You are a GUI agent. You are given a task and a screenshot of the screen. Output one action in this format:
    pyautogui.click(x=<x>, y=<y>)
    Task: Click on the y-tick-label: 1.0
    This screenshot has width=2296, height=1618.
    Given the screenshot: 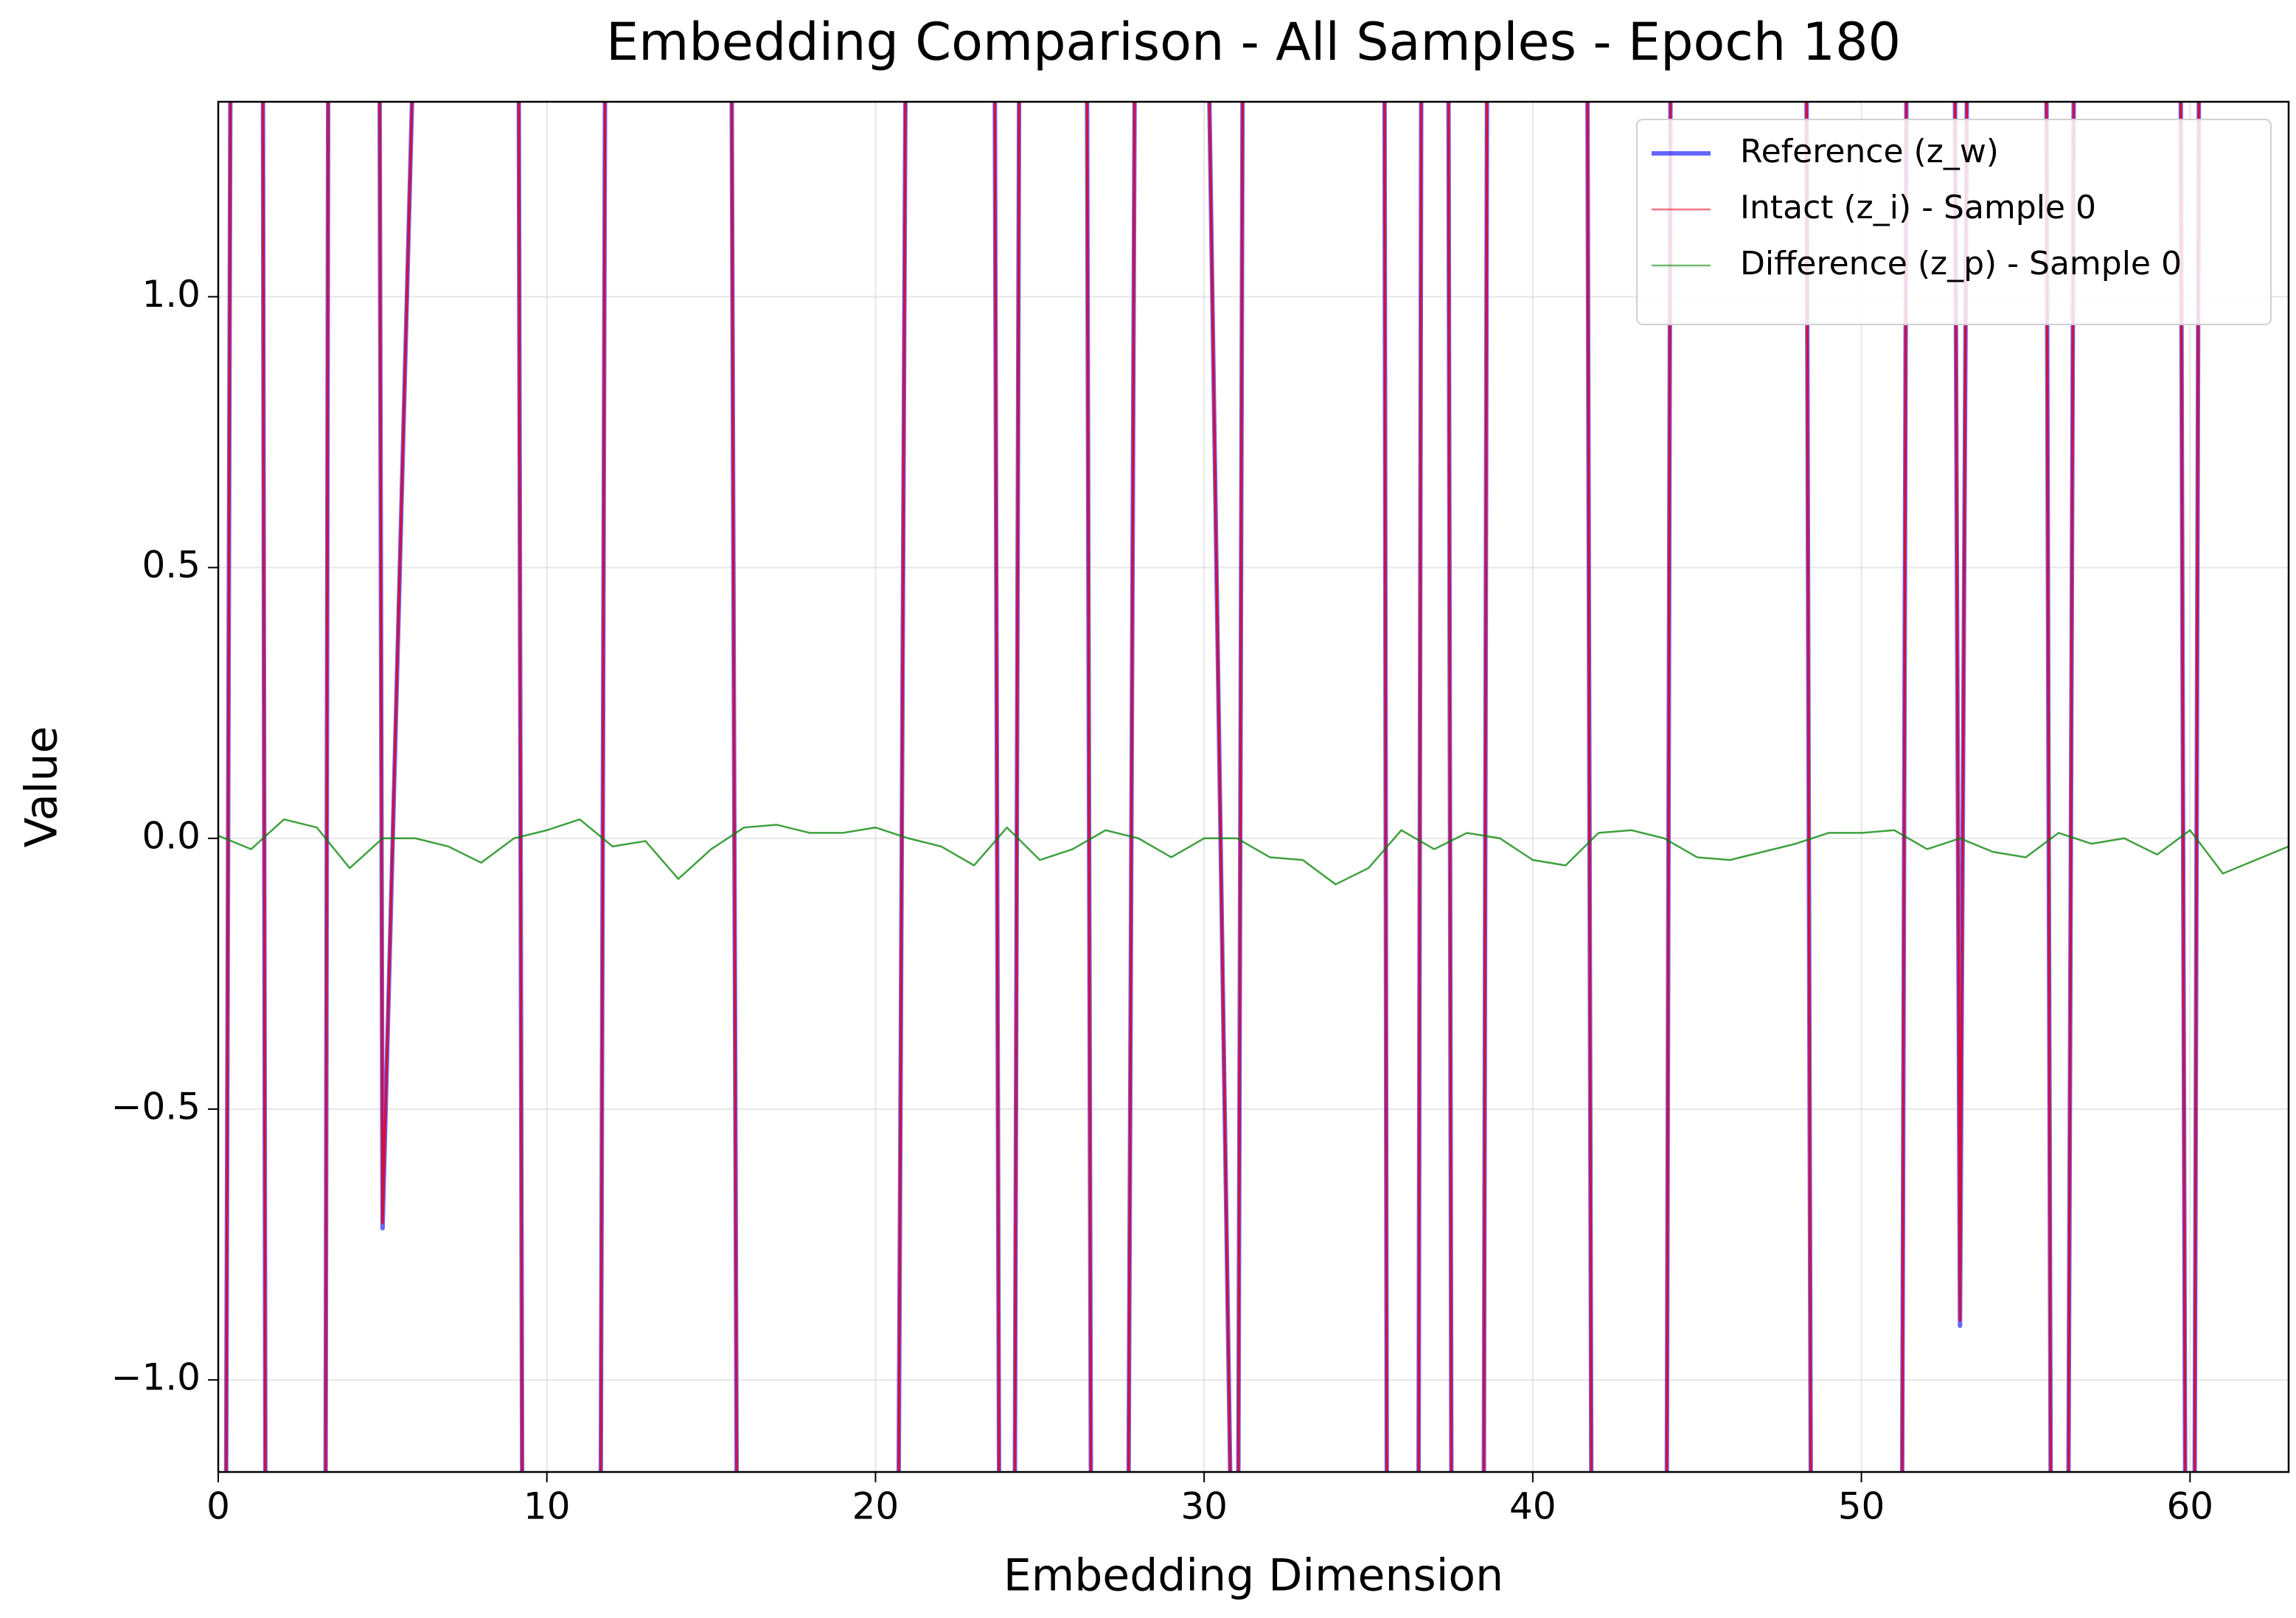 What is the action you would take?
    pyautogui.click(x=171, y=295)
    